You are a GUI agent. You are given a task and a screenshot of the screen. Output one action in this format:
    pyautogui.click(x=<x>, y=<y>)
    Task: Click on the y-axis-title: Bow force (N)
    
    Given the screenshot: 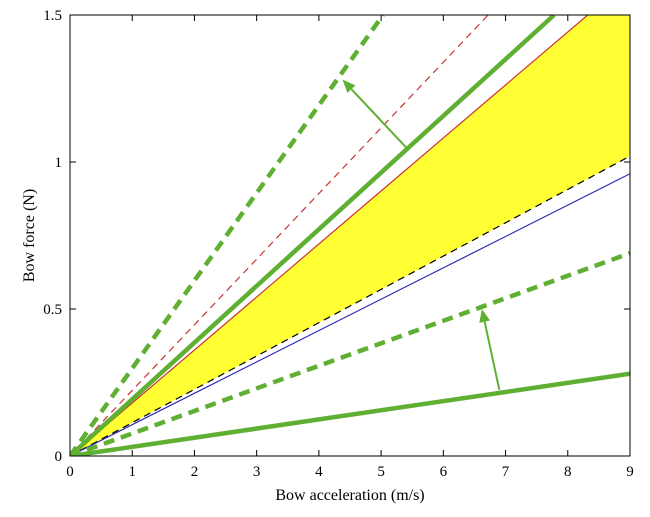 What is the action you would take?
    pyautogui.click(x=29, y=235)
    